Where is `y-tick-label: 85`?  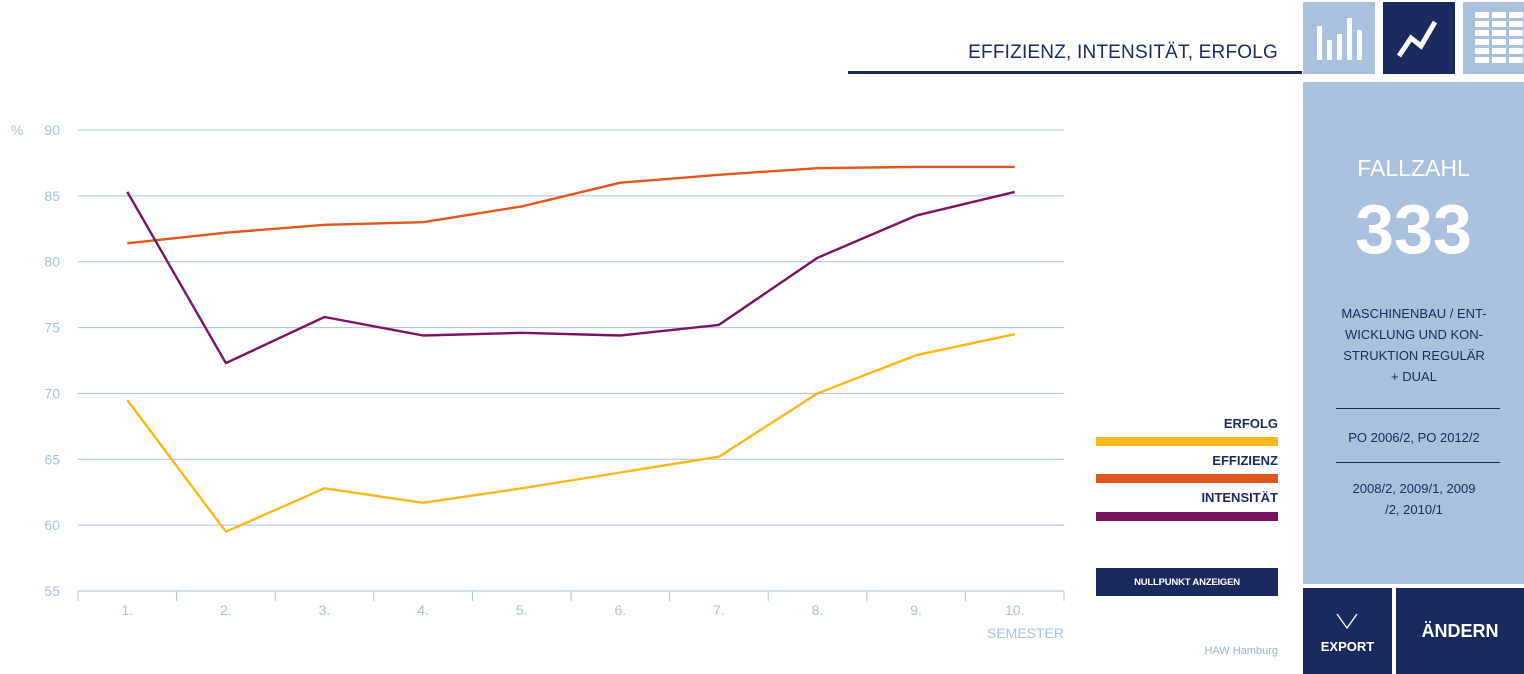
y-tick-label: 85 is located at coordinates (52, 196).